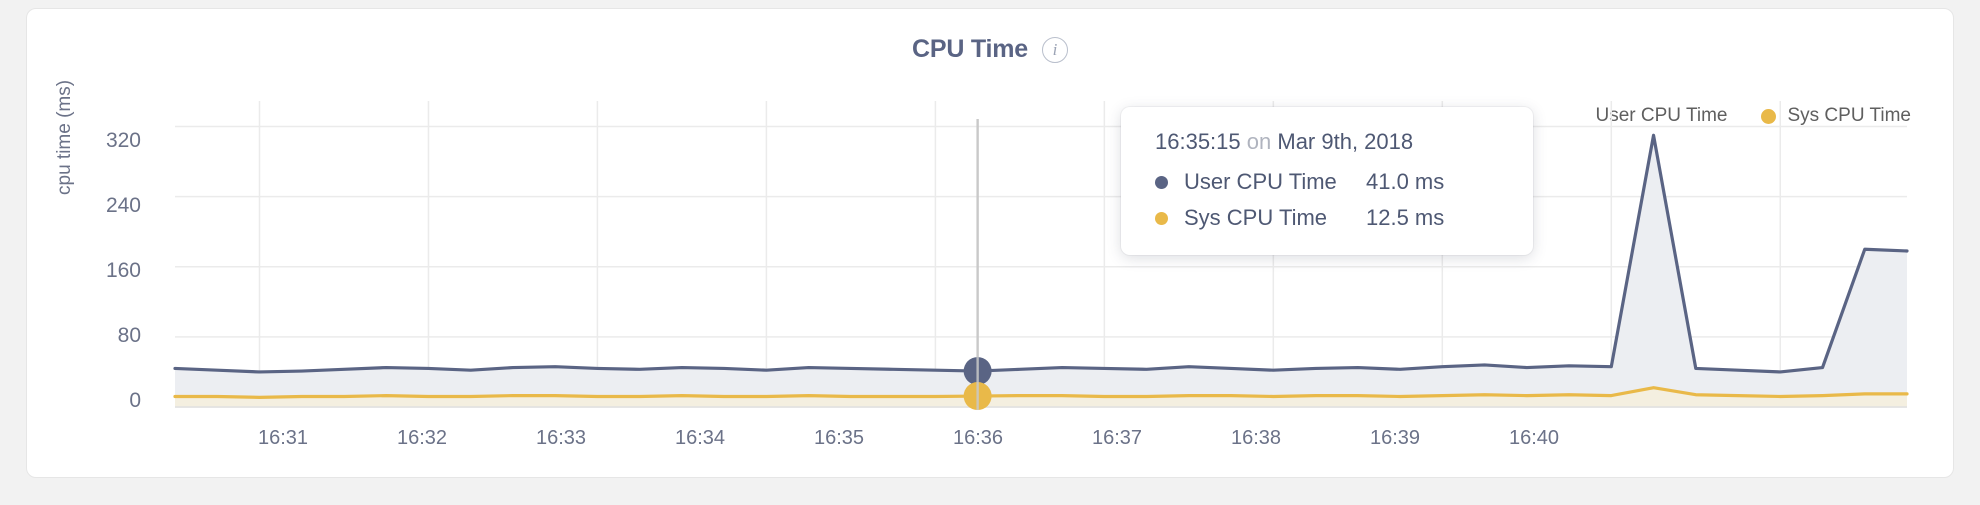  Describe the element at coordinates (1161, 218) in the screenshot. I see `tooltip-dot-sys` at that location.